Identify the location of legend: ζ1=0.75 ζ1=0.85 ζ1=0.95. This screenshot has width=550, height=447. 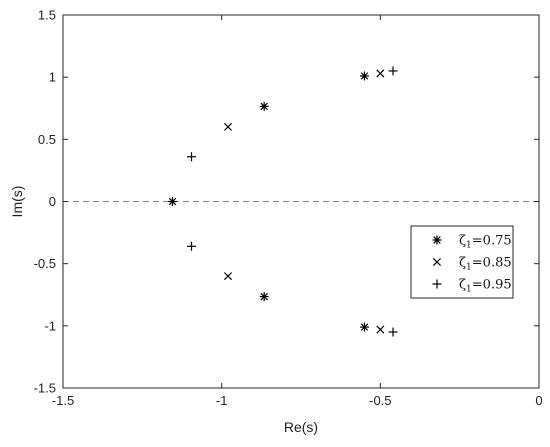
(462, 262).